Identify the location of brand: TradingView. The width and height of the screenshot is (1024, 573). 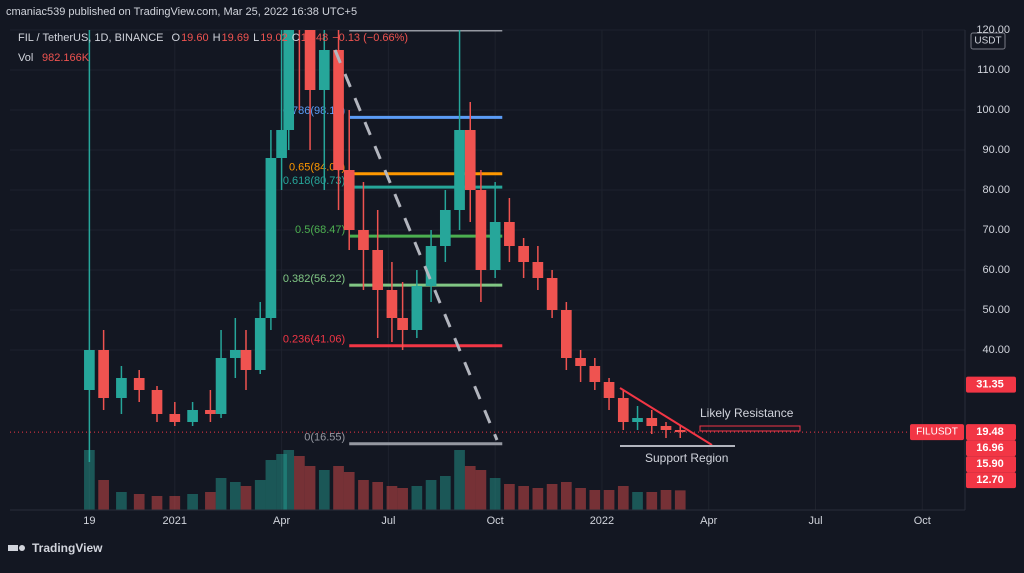
(67, 548).